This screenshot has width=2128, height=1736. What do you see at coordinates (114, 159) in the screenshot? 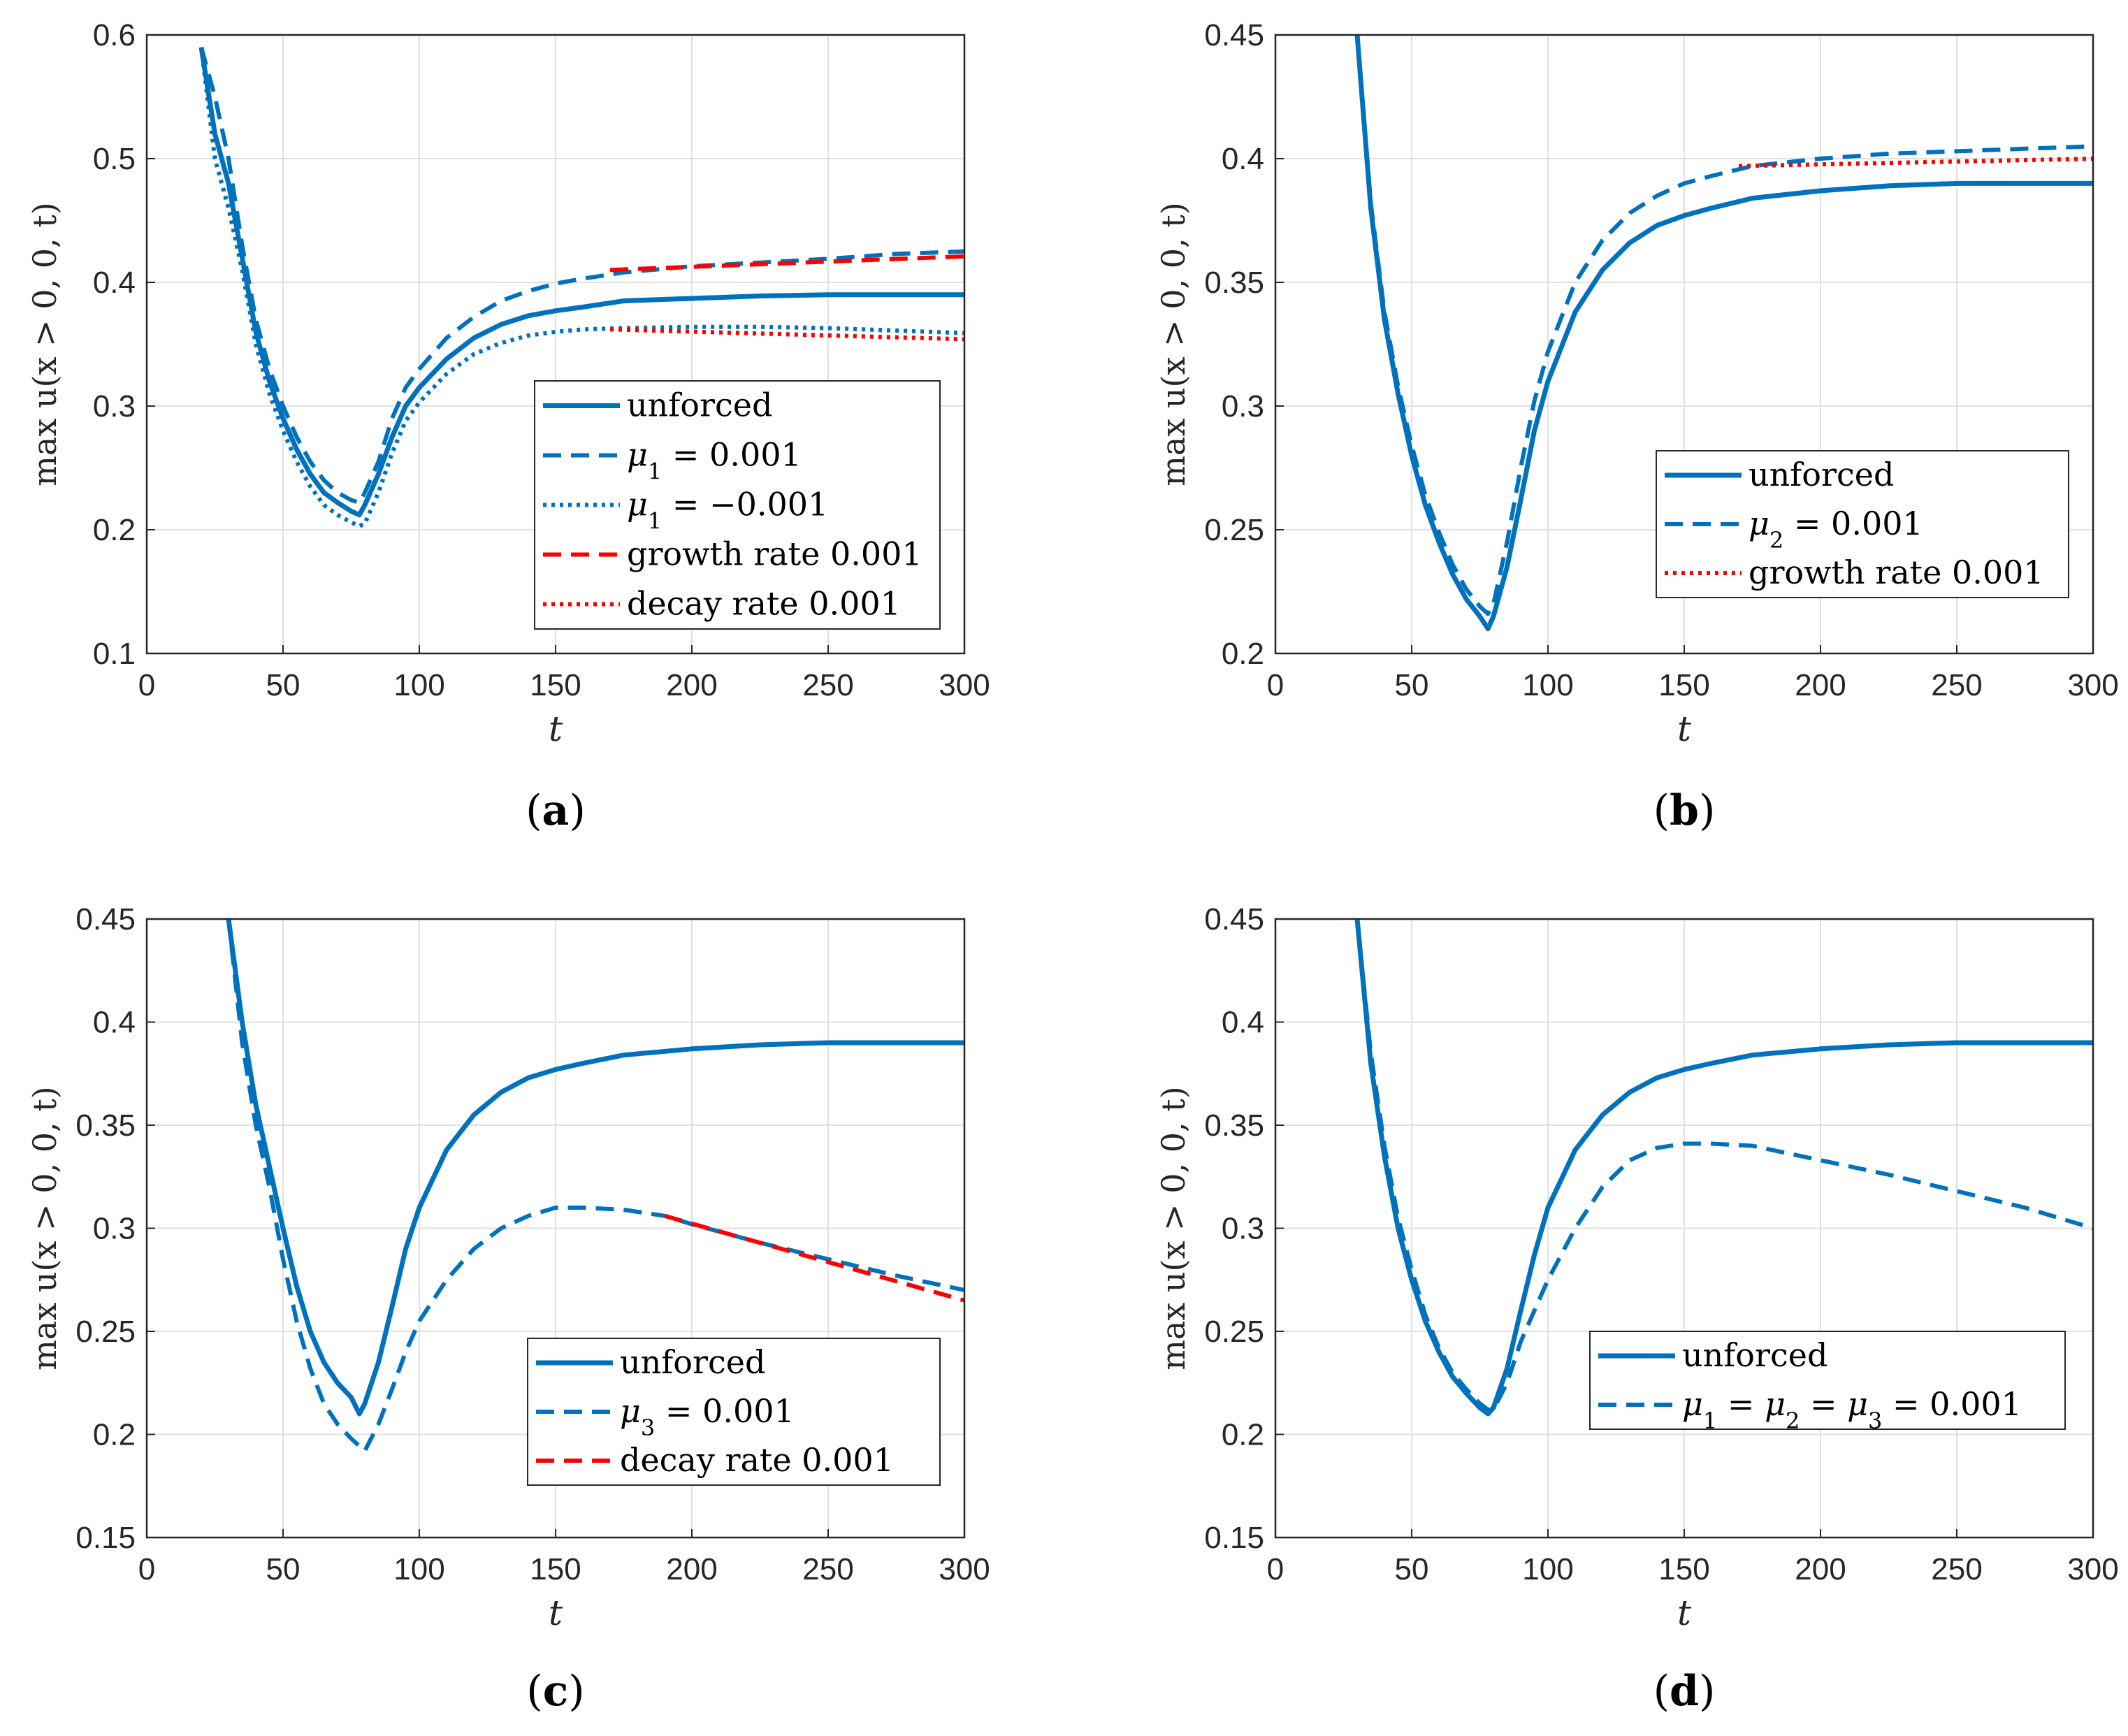
I see `y-tick-label: 0.5` at bounding box center [114, 159].